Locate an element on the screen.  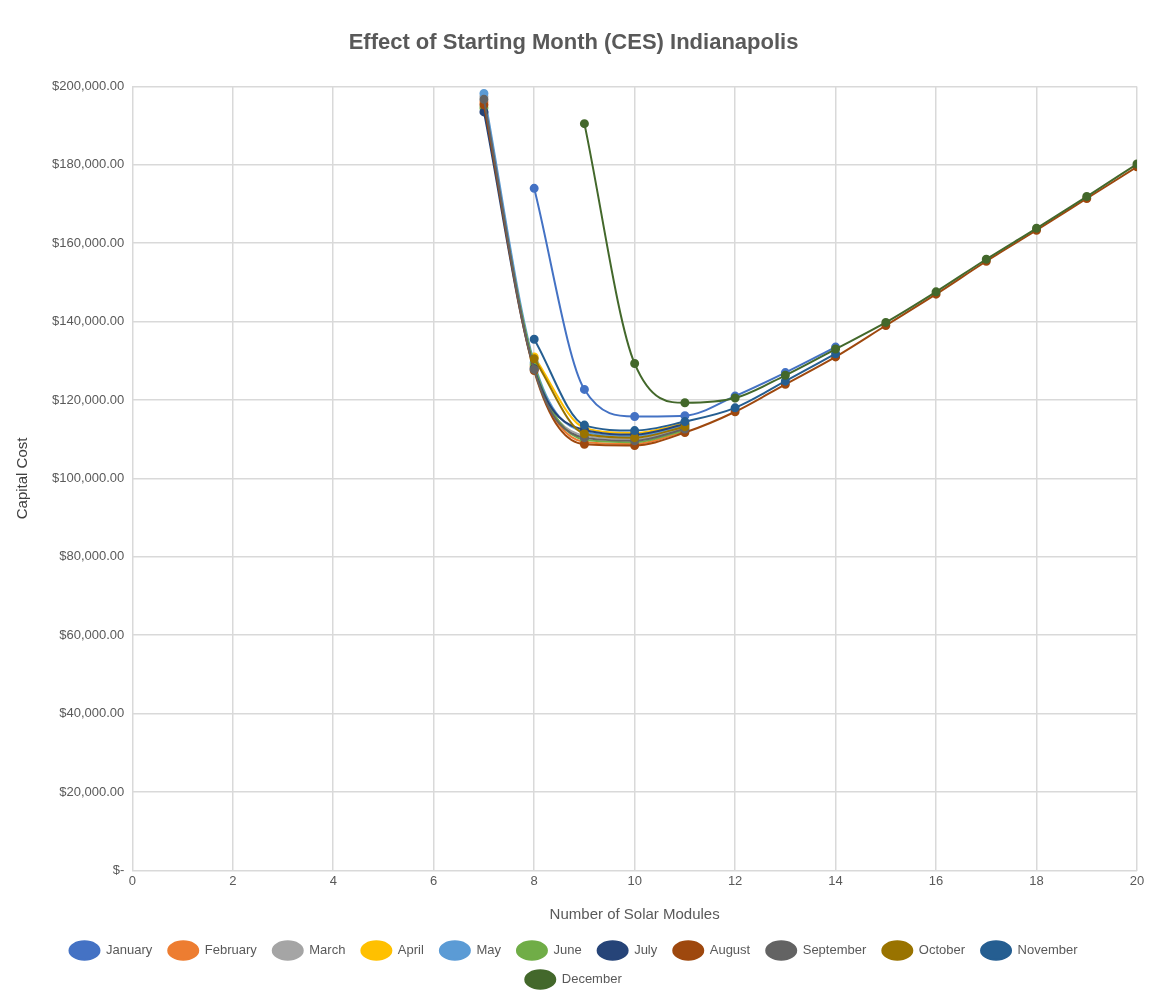
chart-title: Effect of Starting Month (CES) Indianapolis is located at coordinates (573, 42).